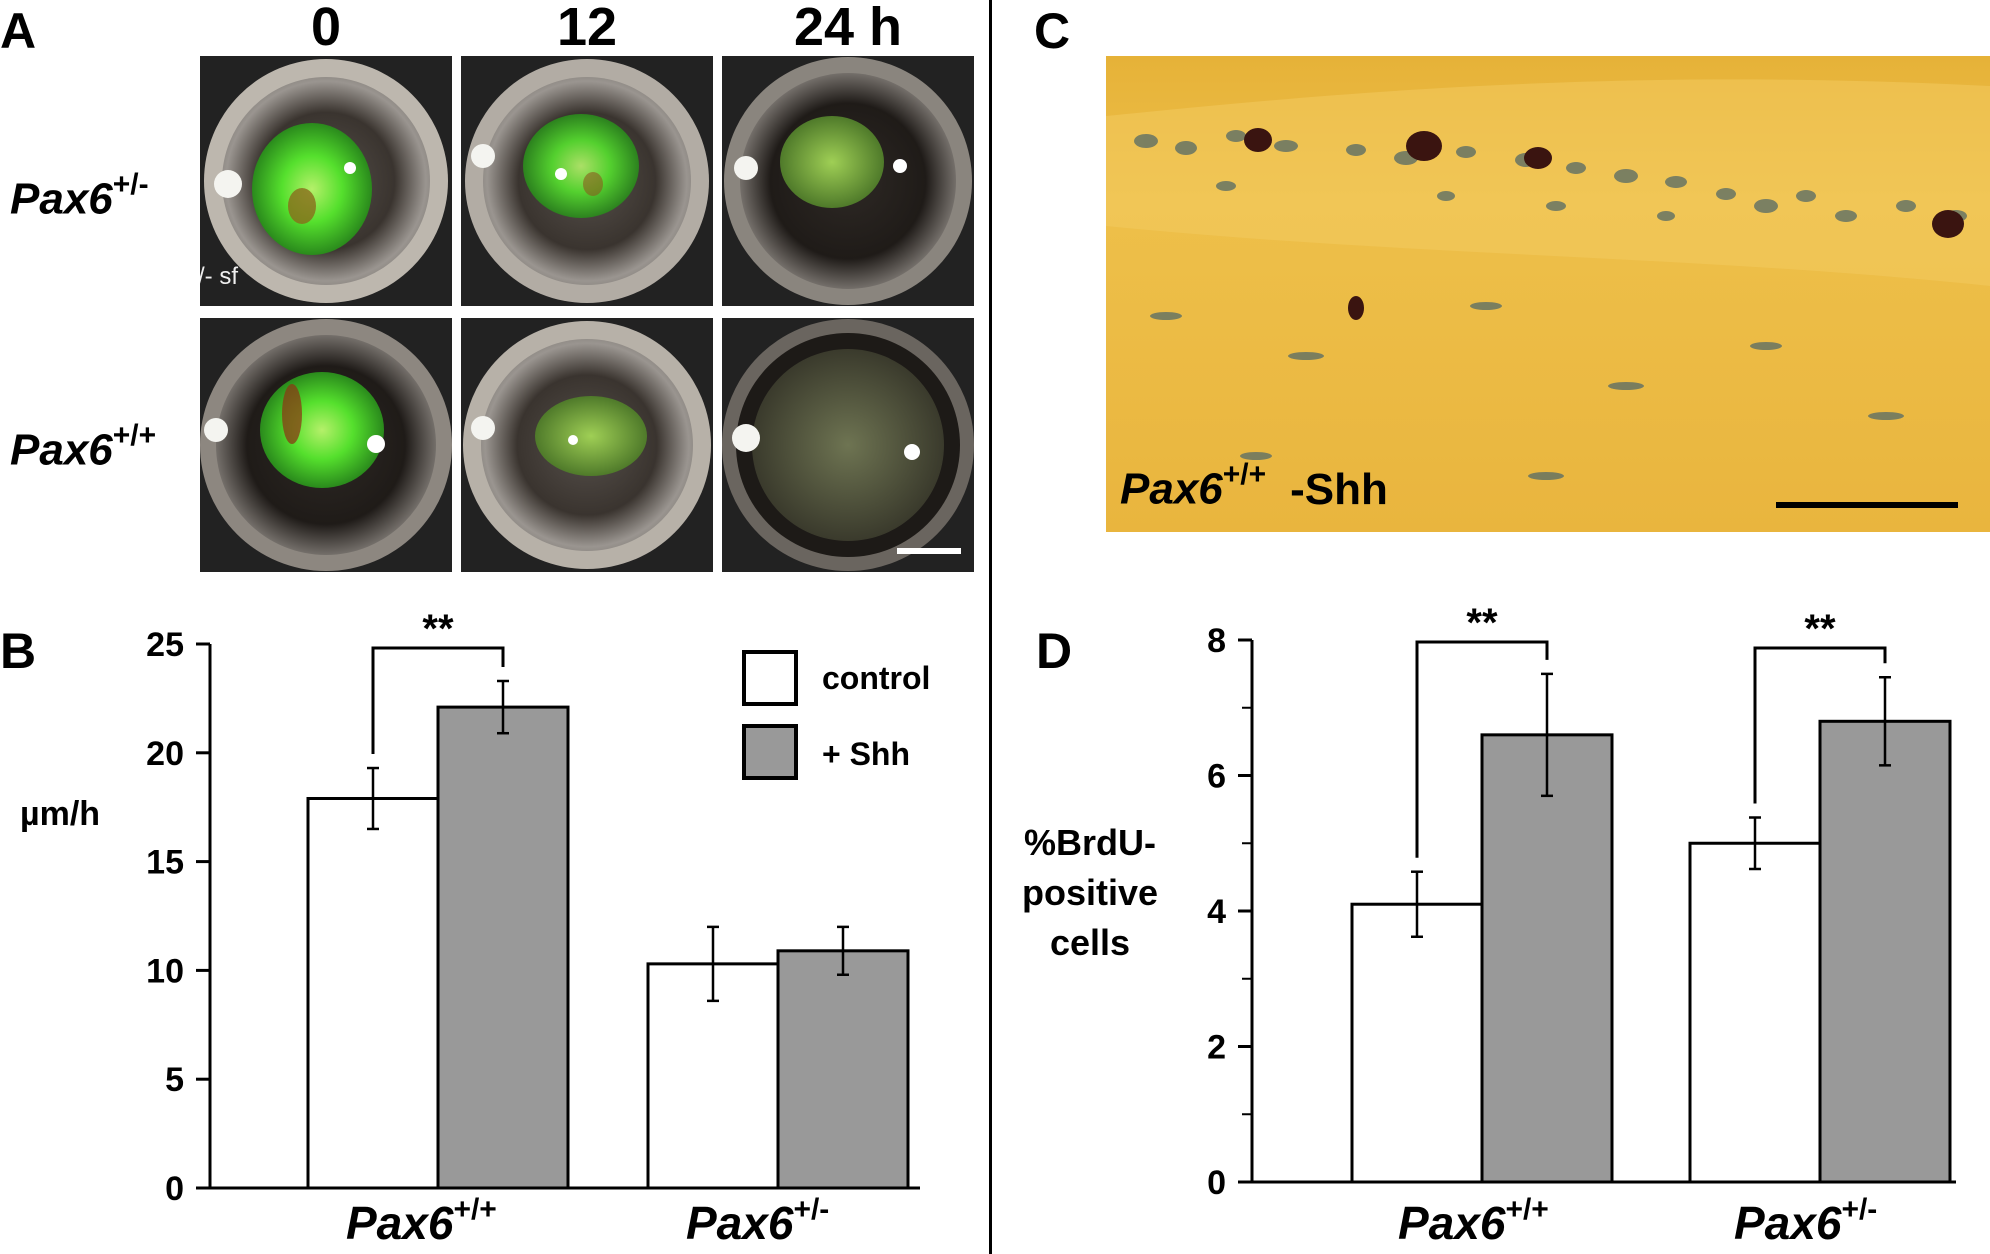 This screenshot has height=1254, width=1990. I want to click on legend-swatch-control, so click(770, 678).